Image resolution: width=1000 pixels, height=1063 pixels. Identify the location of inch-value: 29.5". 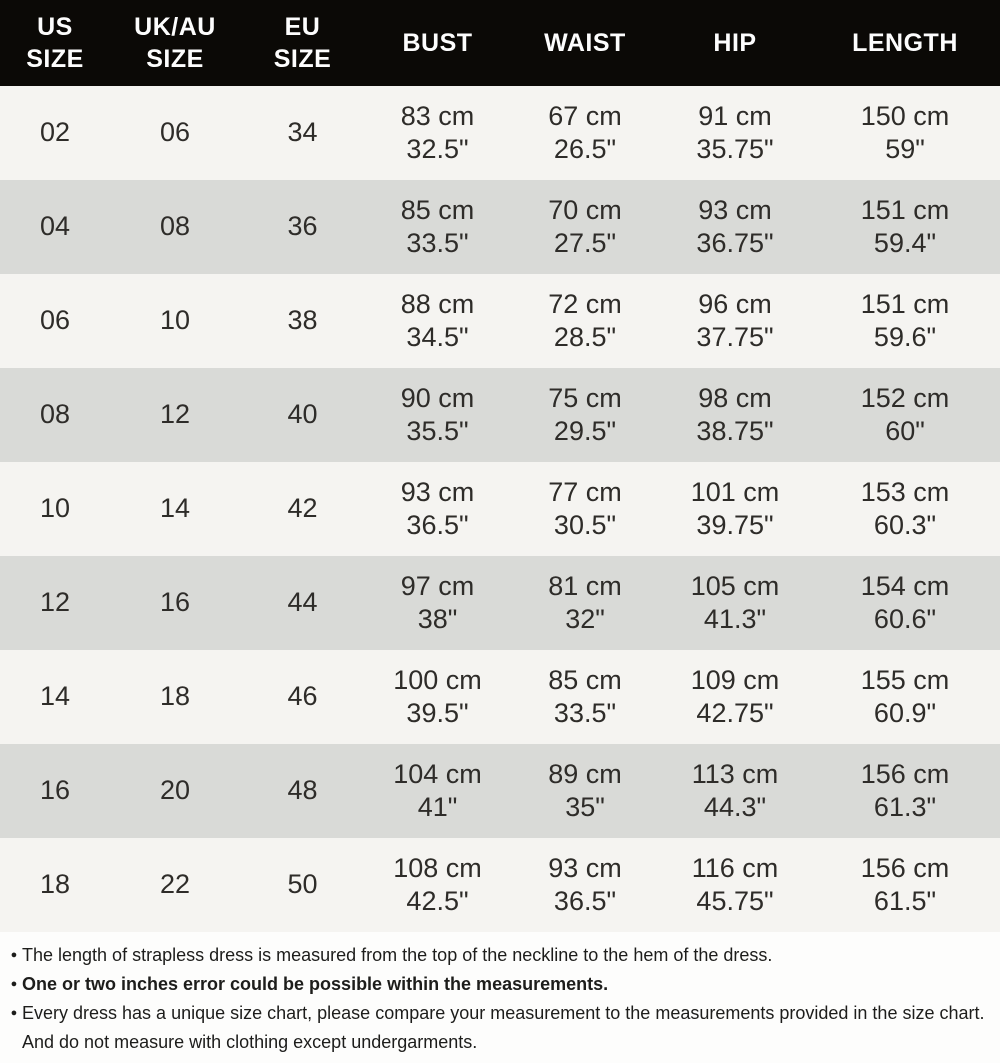
(585, 431).